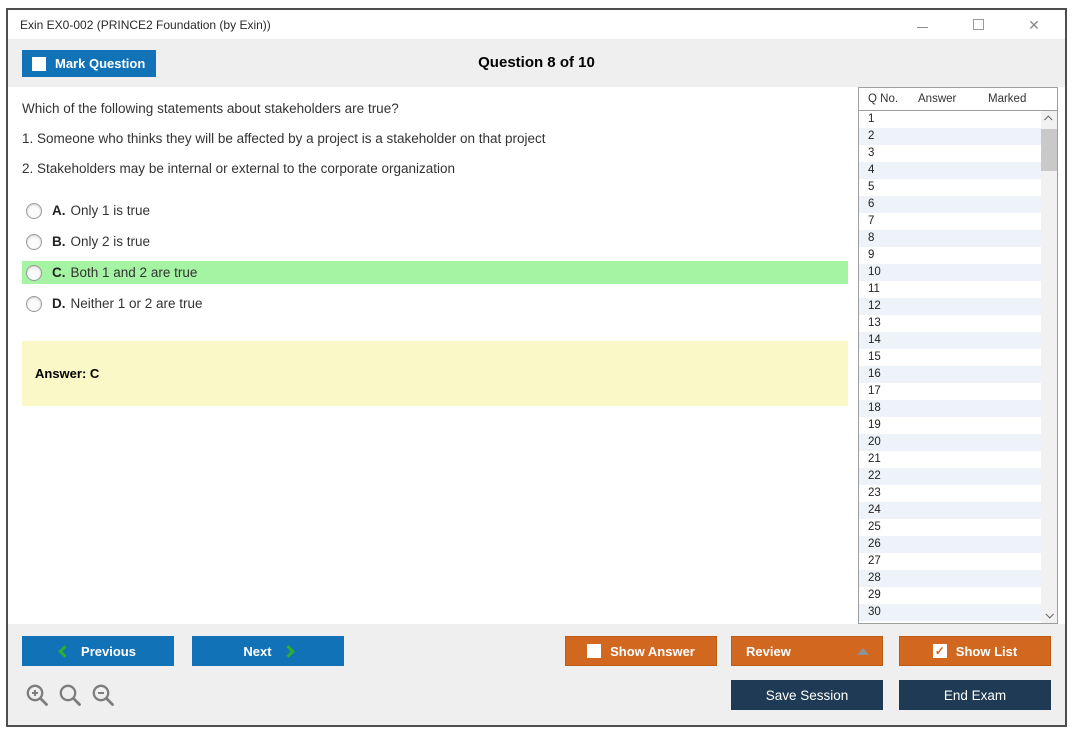 The image size is (1075, 735). What do you see at coordinates (1049, 150) in the screenshot?
I see `scrollbar-thumb` at bounding box center [1049, 150].